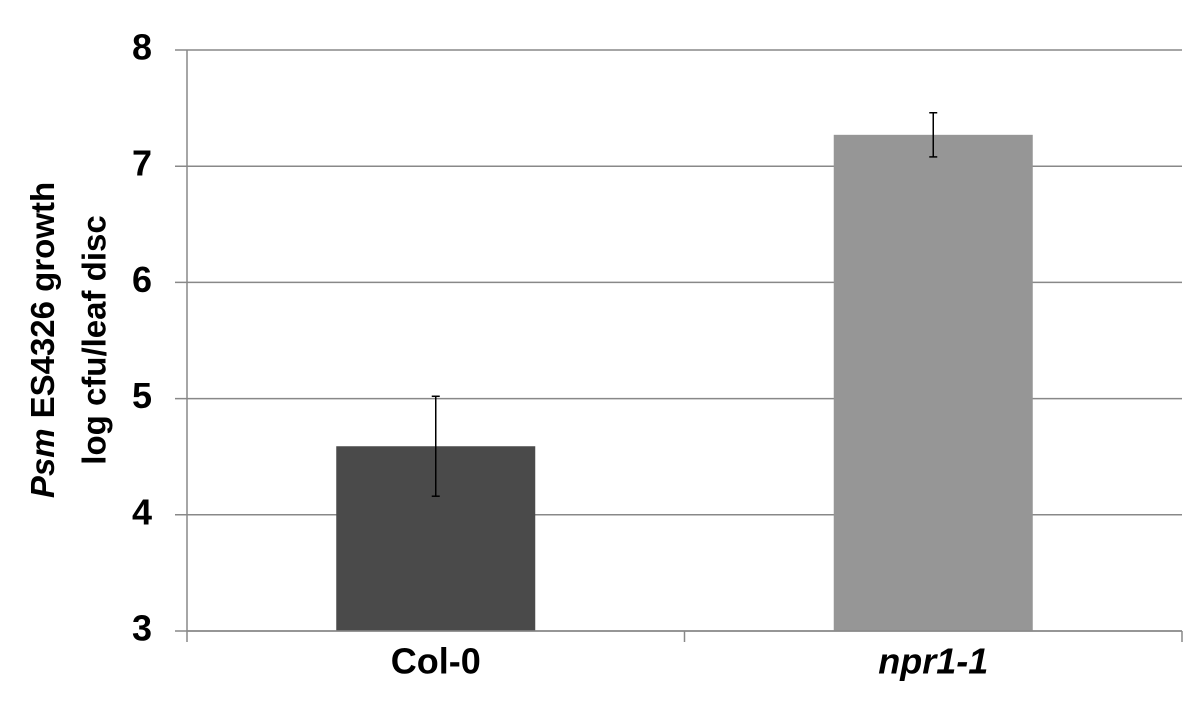 The height and width of the screenshot is (708, 1200). Describe the element at coordinates (142, 163) in the screenshot. I see `y-tick-label: 7` at that location.